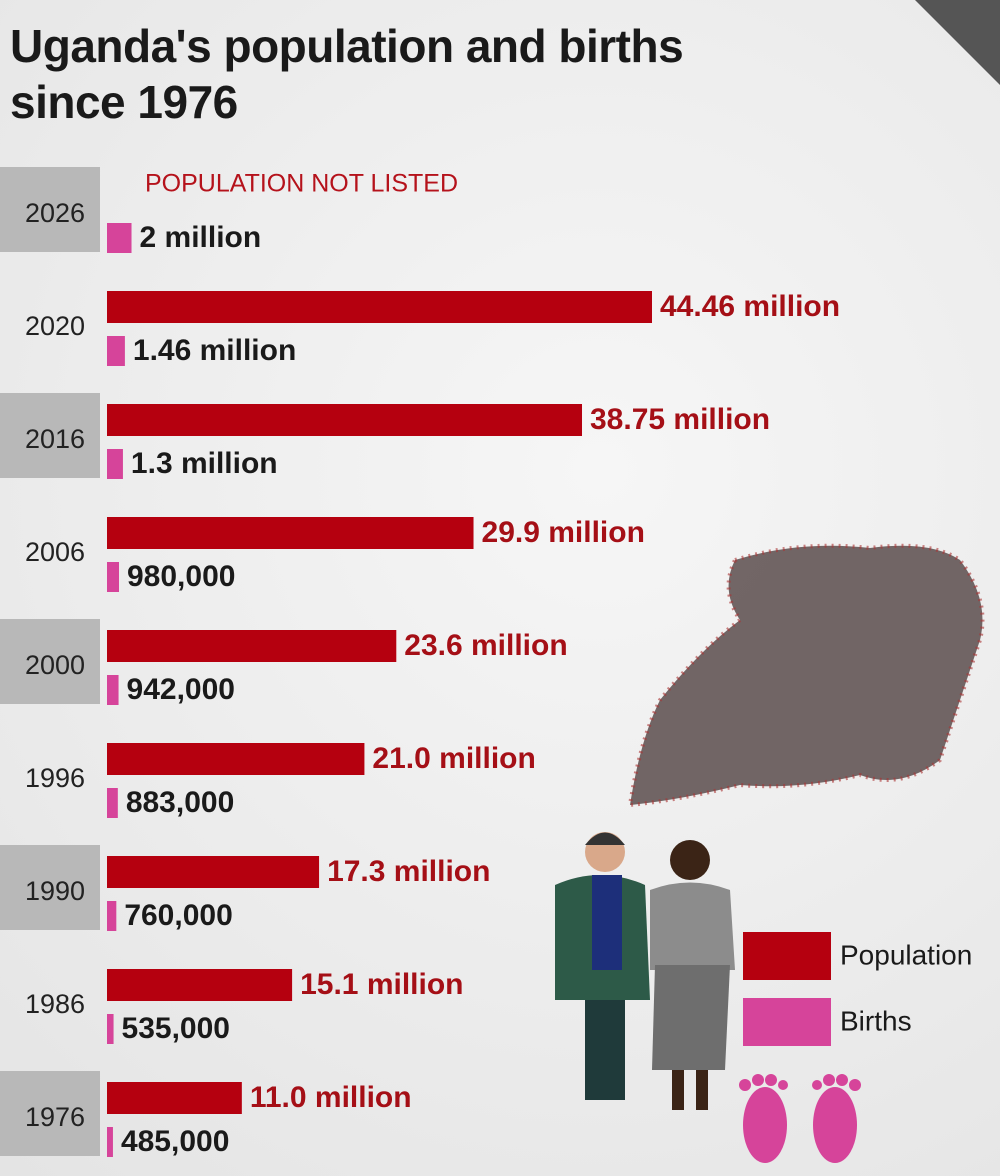 This screenshot has height=1176, width=1000. What do you see at coordinates (806, 675) in the screenshot?
I see `map-illustration` at bounding box center [806, 675].